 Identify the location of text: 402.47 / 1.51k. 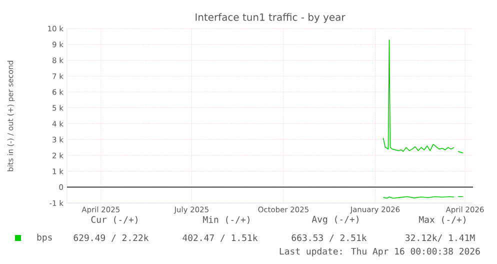
(220, 238).